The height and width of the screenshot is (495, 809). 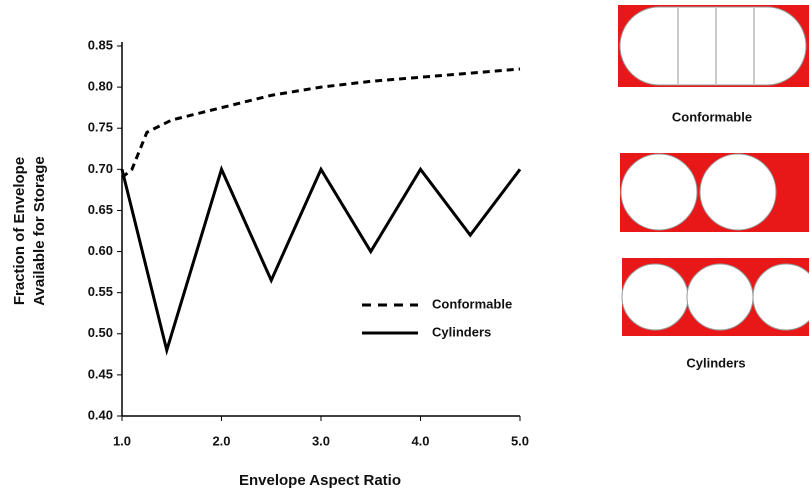 What do you see at coordinates (321, 440) in the screenshot?
I see `x-tick-label: 3.0` at bounding box center [321, 440].